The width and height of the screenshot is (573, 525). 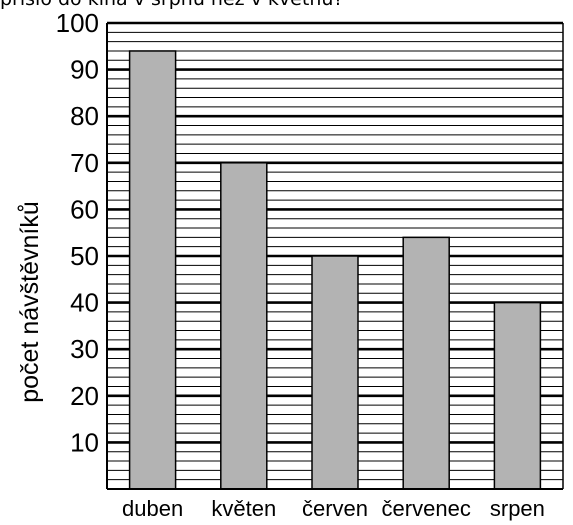 What do you see at coordinates (517, 508) in the screenshot?
I see `x-tick-label: srpen` at bounding box center [517, 508].